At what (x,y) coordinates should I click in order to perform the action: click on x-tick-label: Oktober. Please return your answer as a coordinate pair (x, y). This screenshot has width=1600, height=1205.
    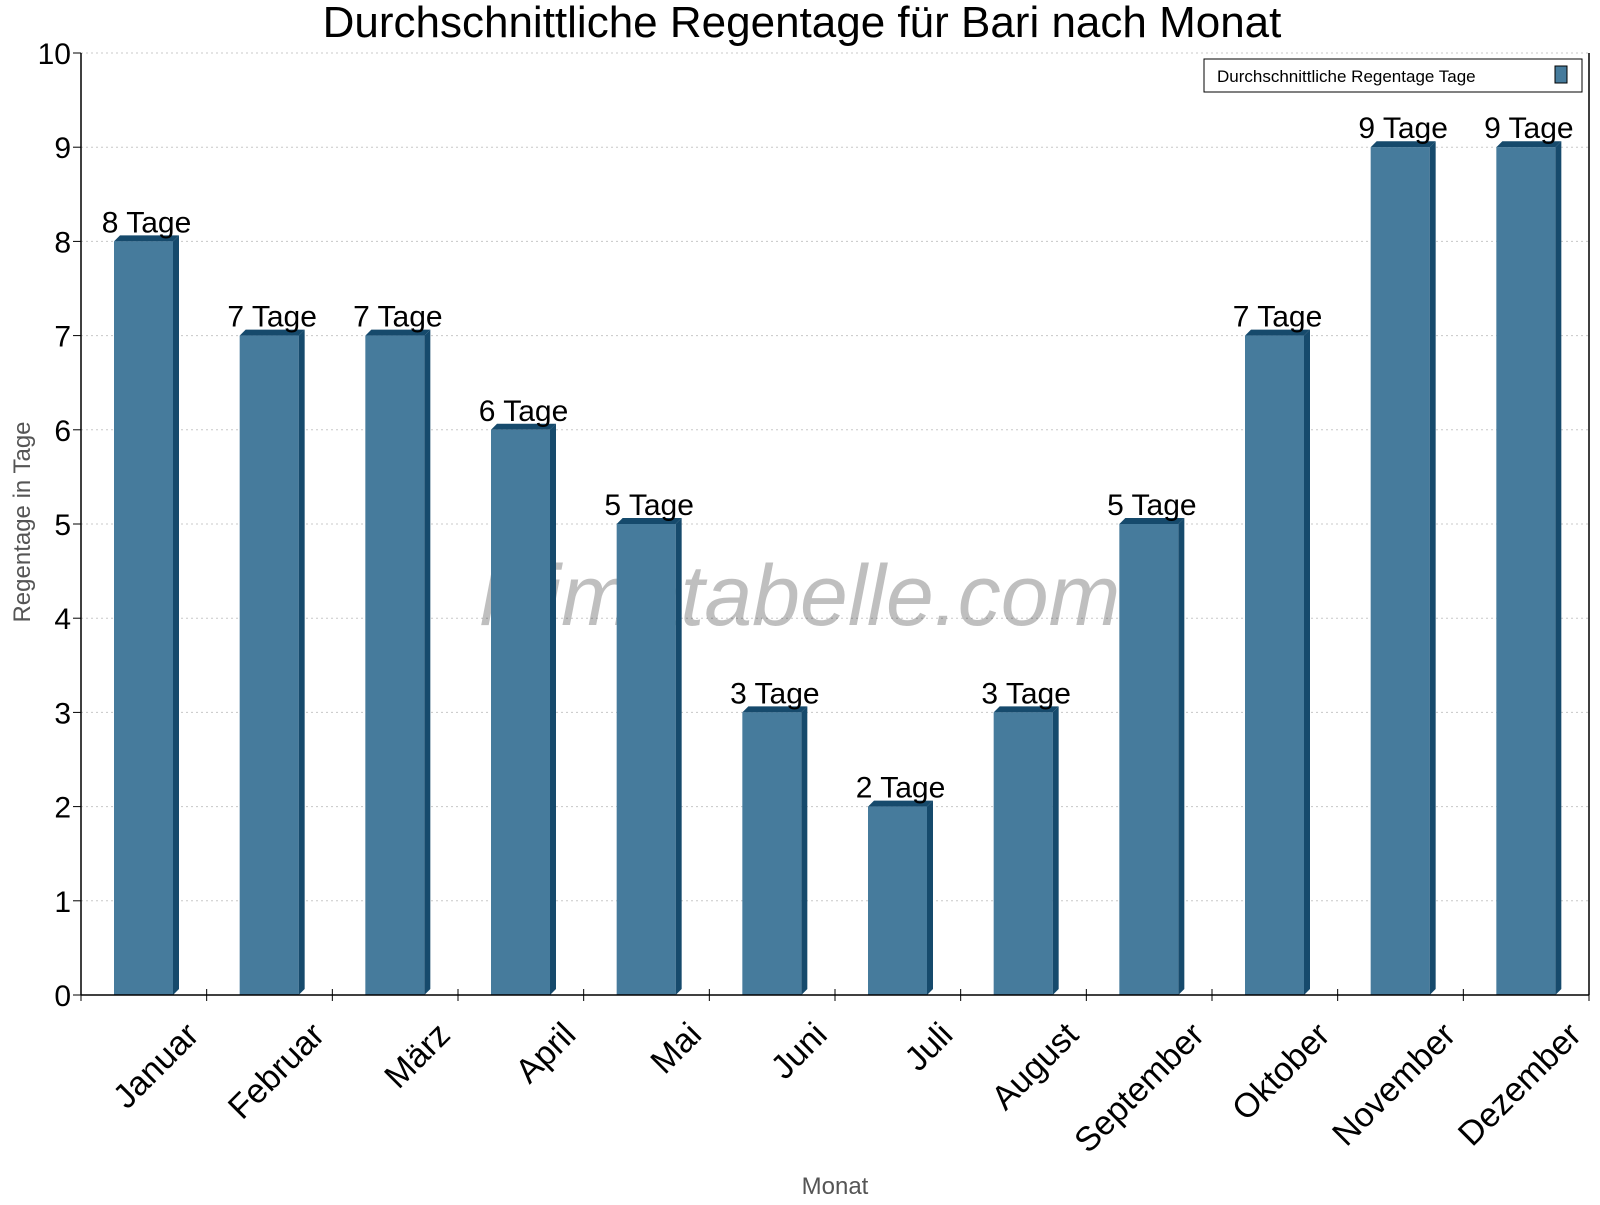
    Looking at the image, I should click on (1281, 1072).